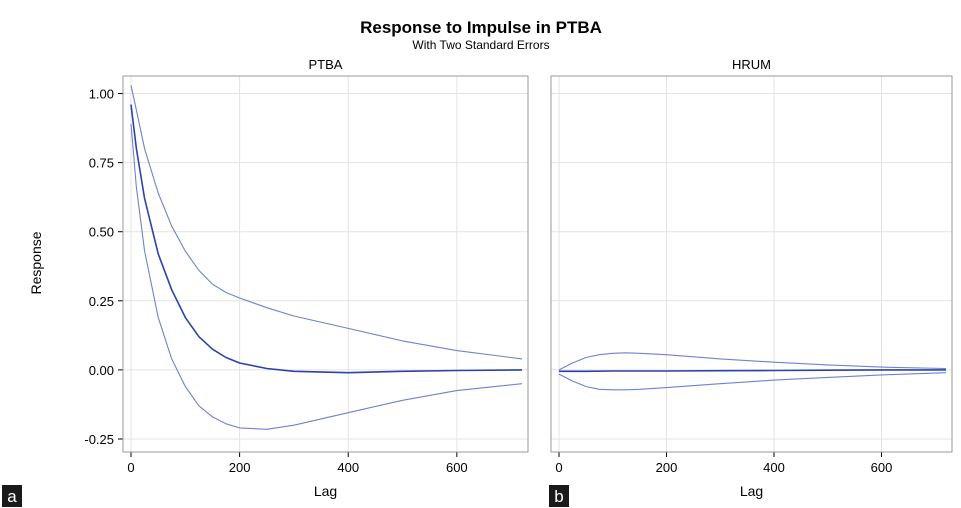 The height and width of the screenshot is (508, 961). I want to click on series-estimate-line, so click(752, 371).